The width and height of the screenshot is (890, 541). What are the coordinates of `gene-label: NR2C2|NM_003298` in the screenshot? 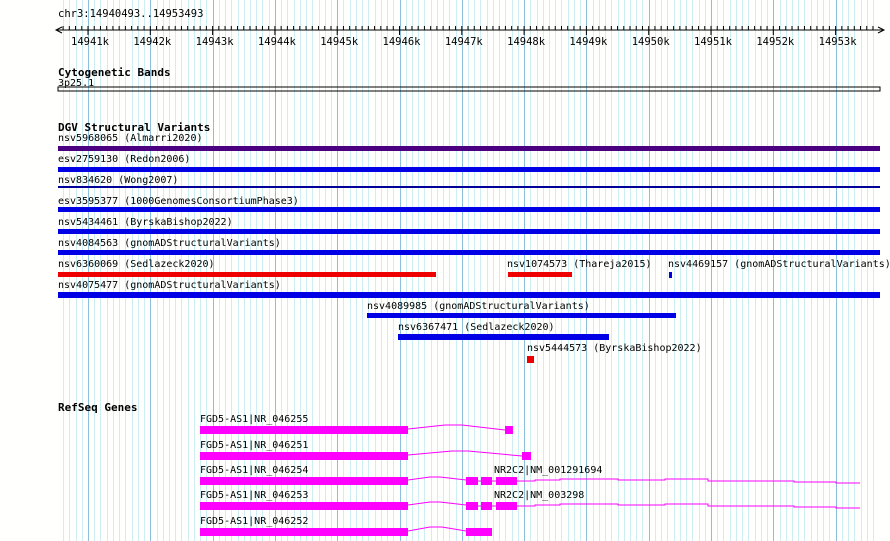 It's located at (539, 495).